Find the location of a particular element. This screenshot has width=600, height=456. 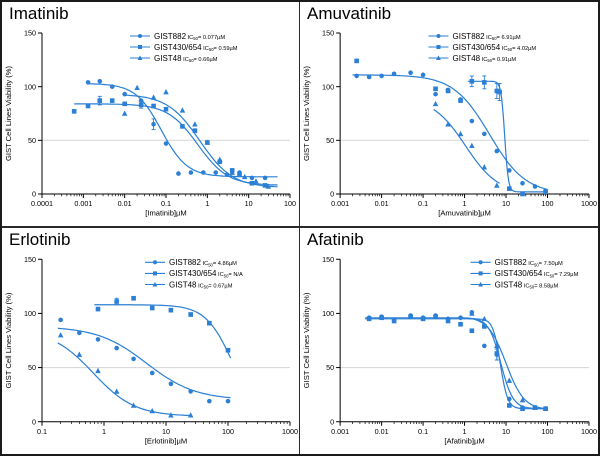

x-axis: 0.1 1 10 100 1000 [Erlotinib]µM is located at coordinates (167, 433).